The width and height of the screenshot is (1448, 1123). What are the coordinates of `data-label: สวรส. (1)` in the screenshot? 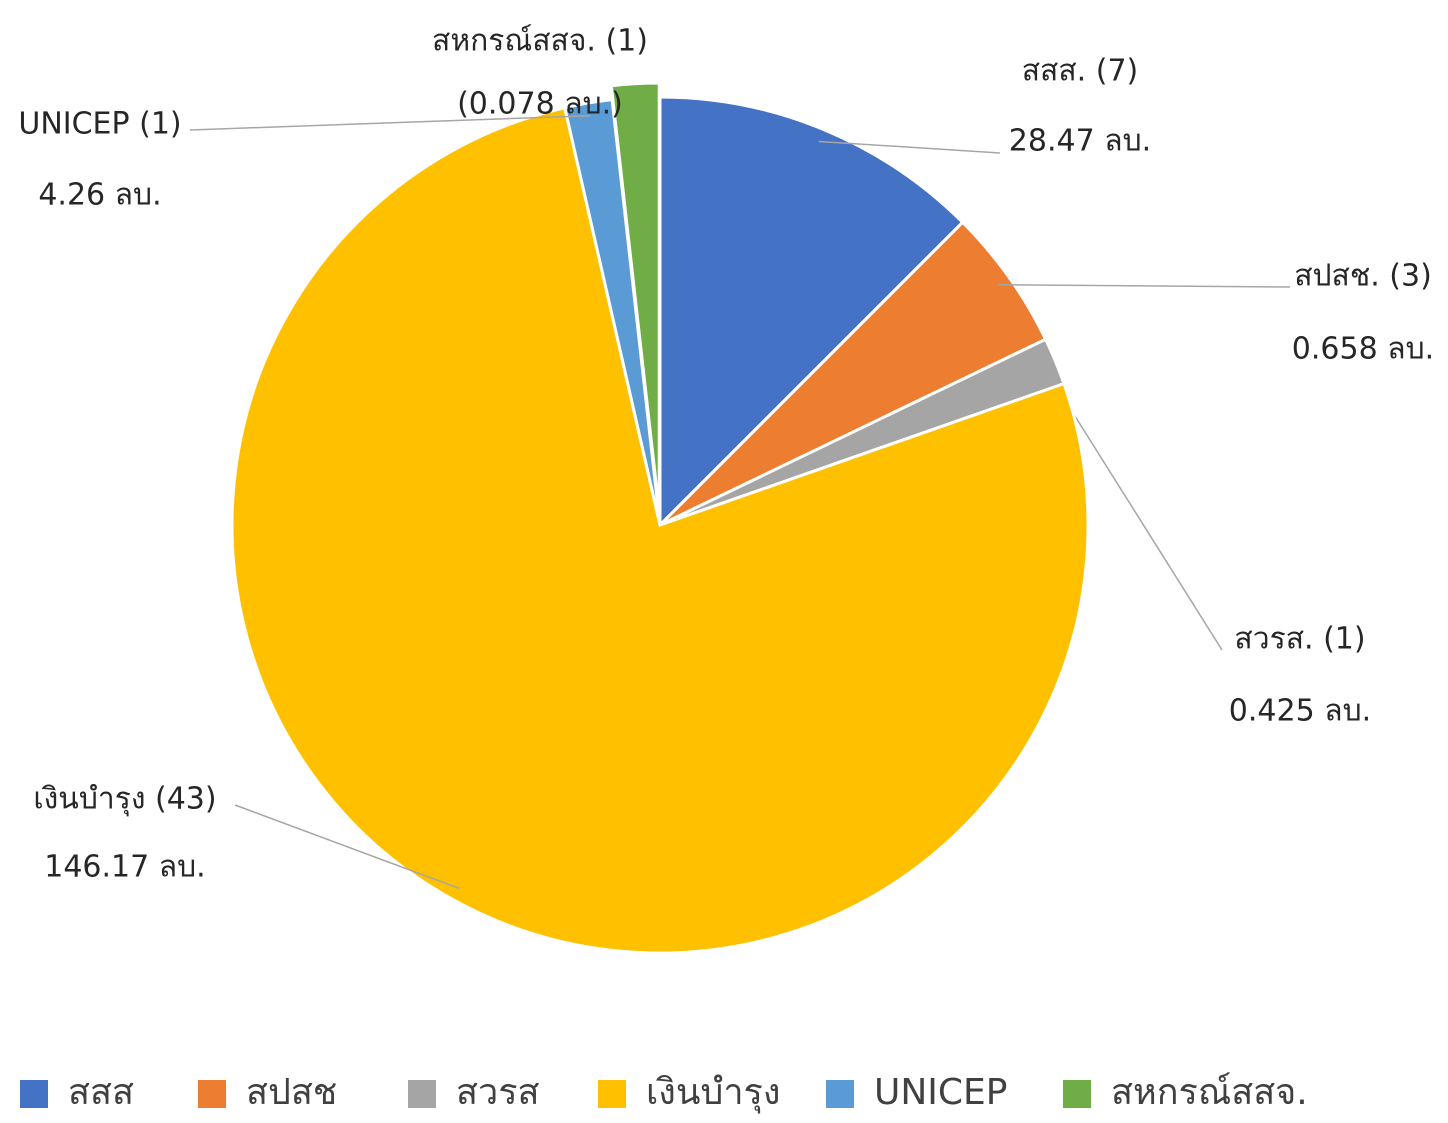 It's located at (1299, 639).